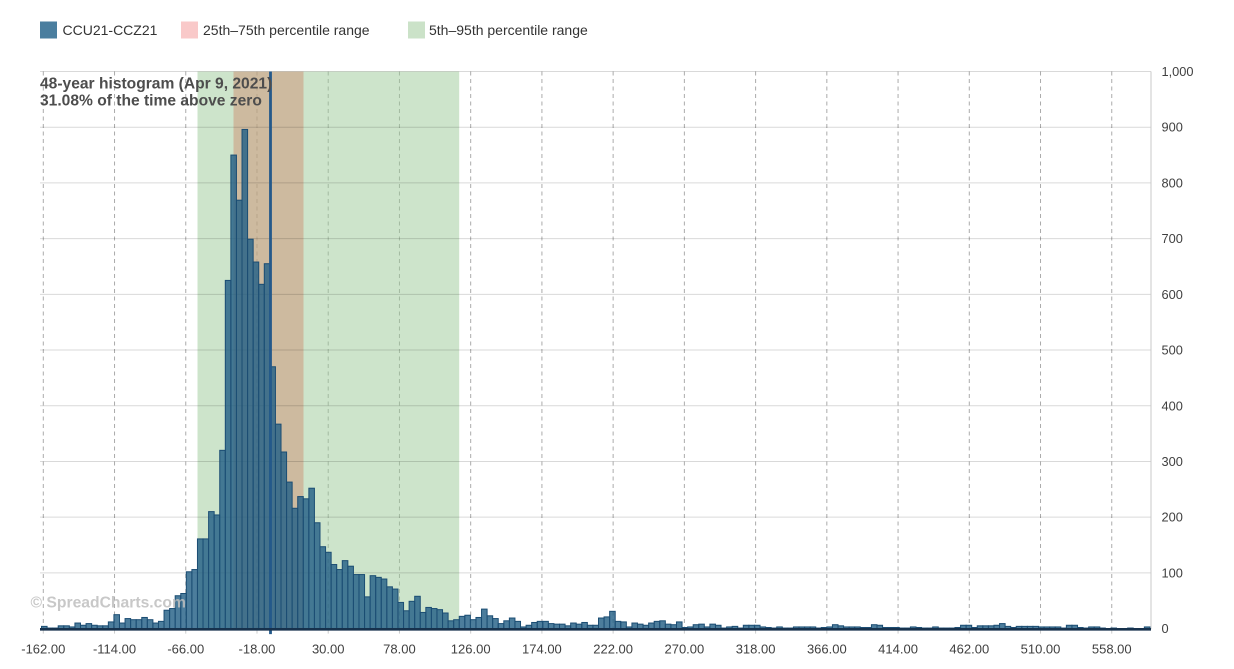 This screenshot has height=669, width=1234. I want to click on svg-text: 0, so click(1165, 628).